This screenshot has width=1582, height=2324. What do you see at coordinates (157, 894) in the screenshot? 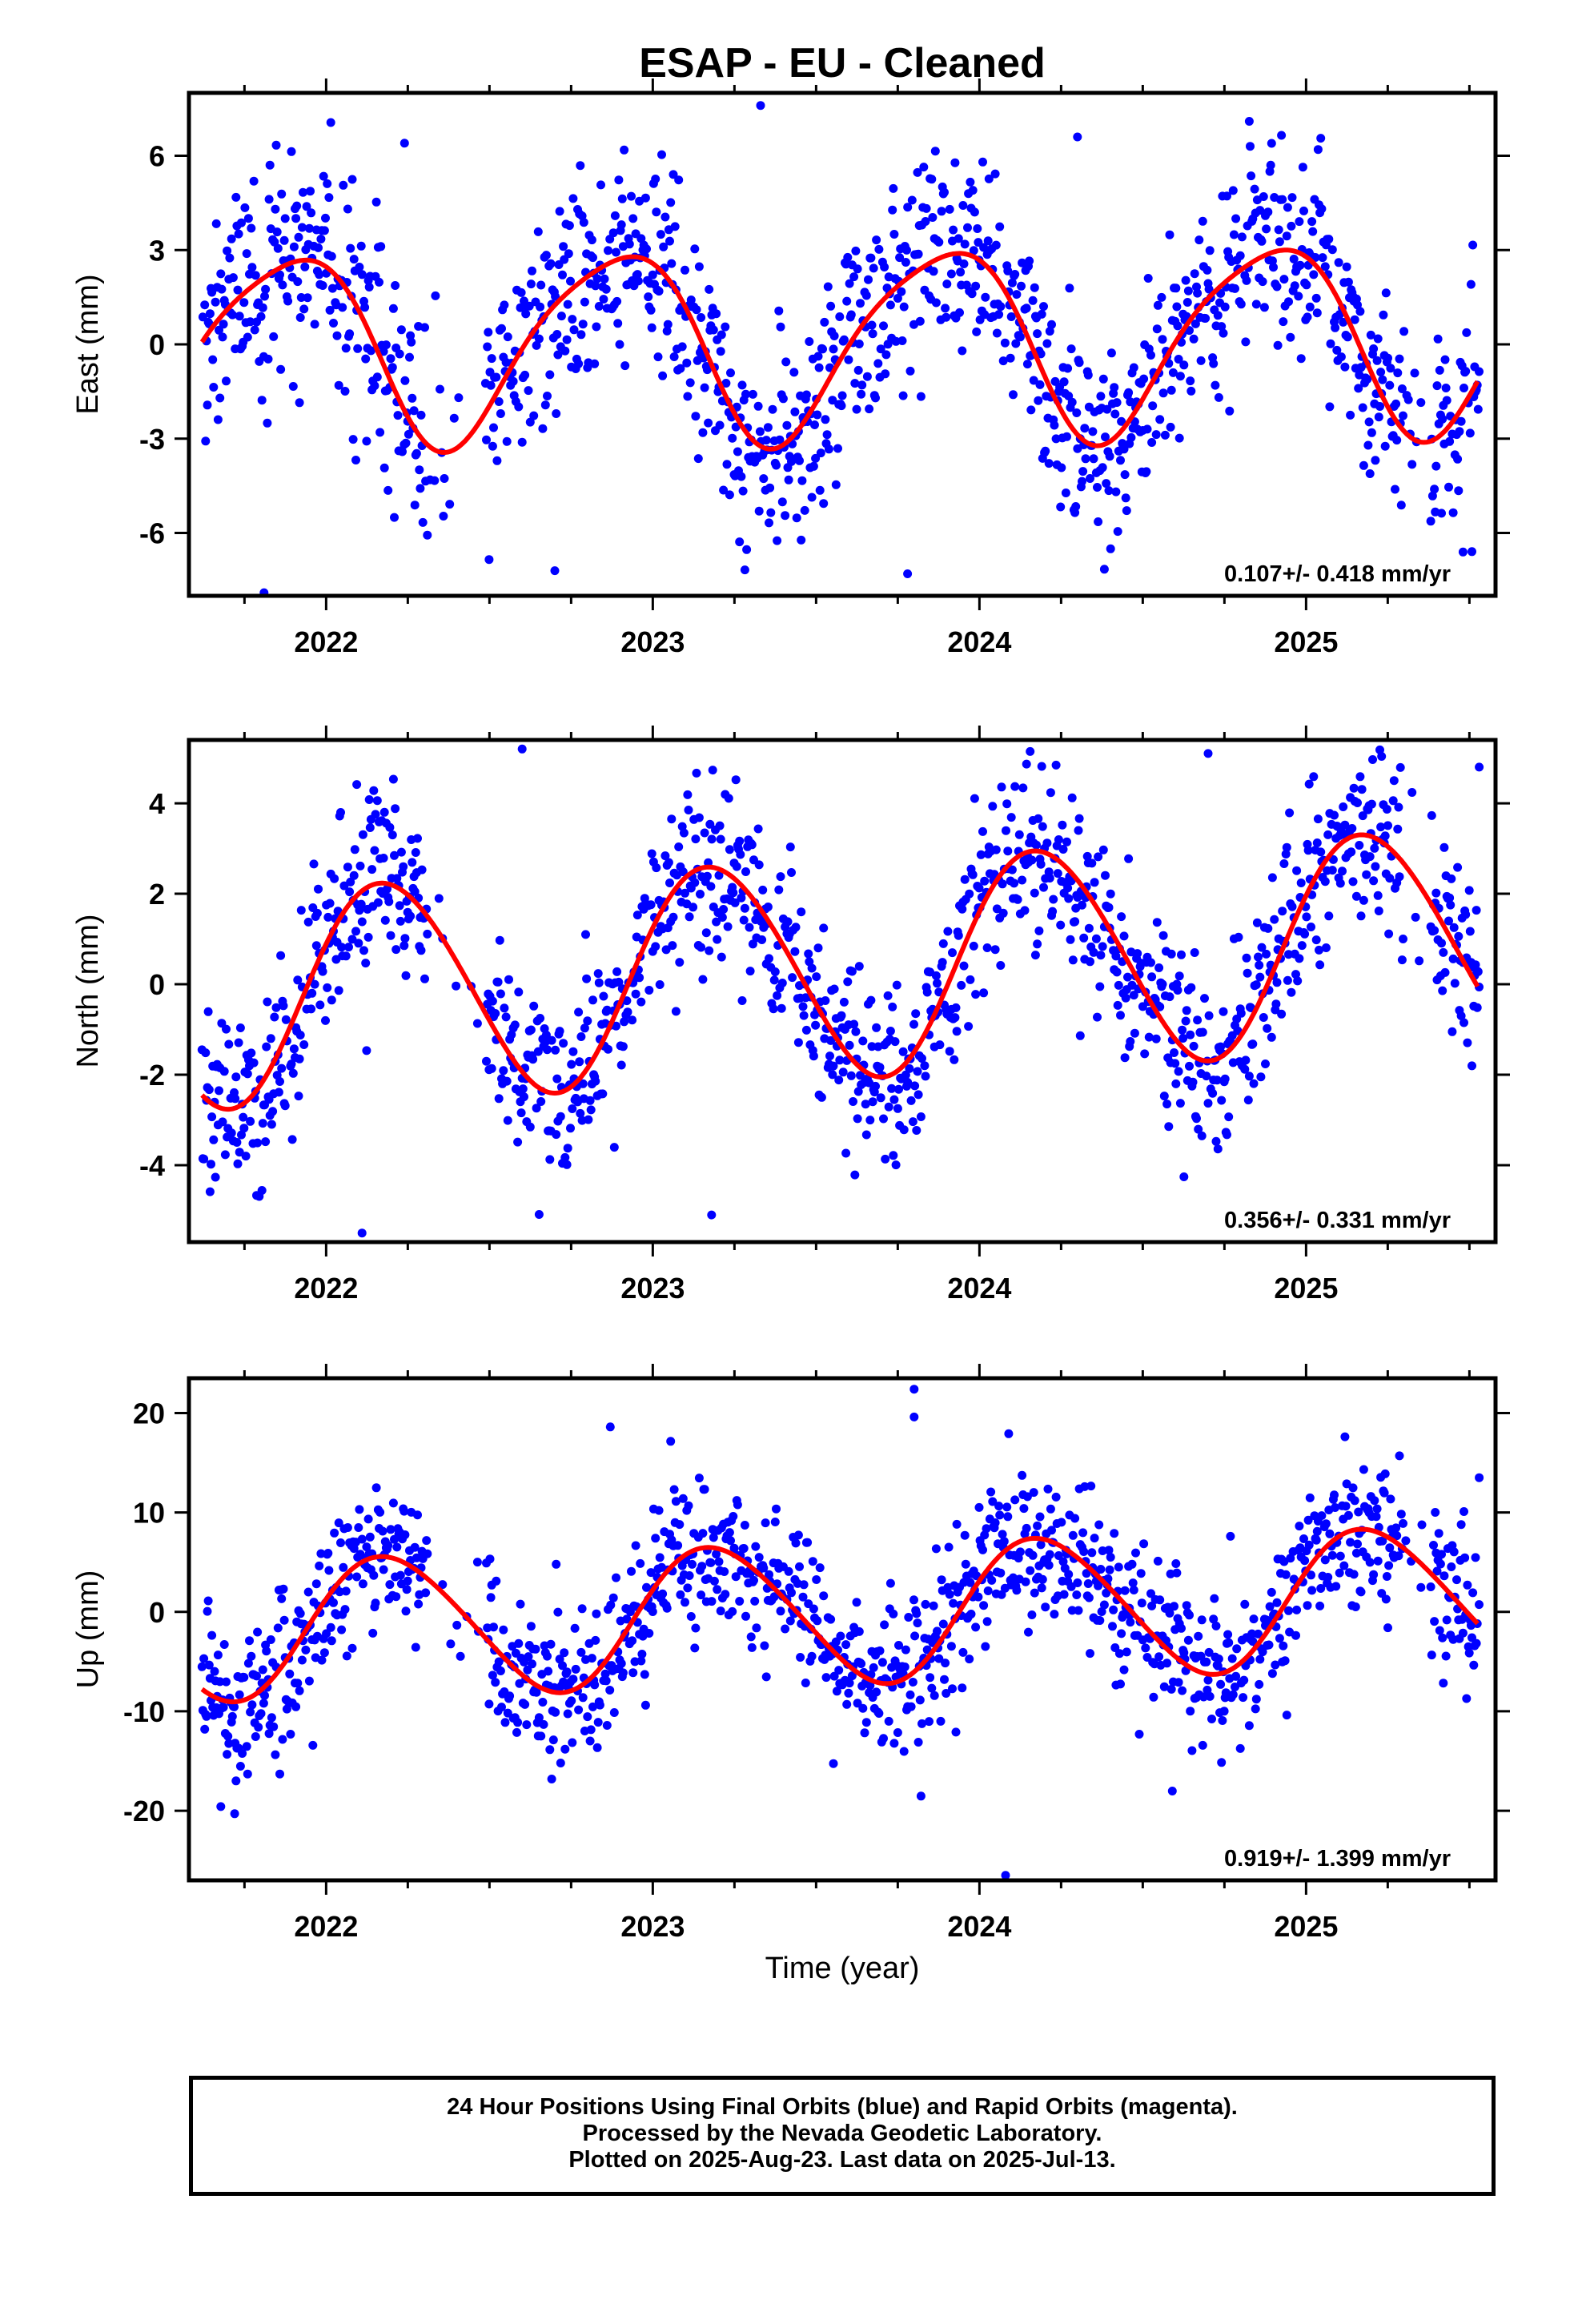
I see `y-tick-label: 2` at bounding box center [157, 894].